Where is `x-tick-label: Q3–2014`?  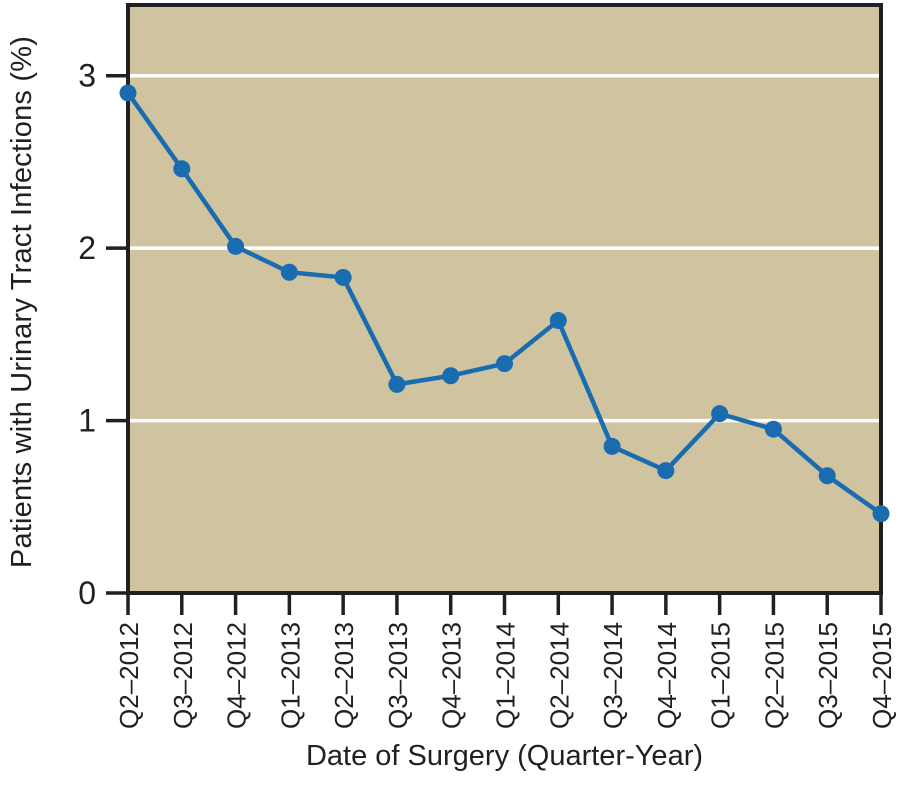 x-tick-label: Q3–2014 is located at coordinates (613, 675).